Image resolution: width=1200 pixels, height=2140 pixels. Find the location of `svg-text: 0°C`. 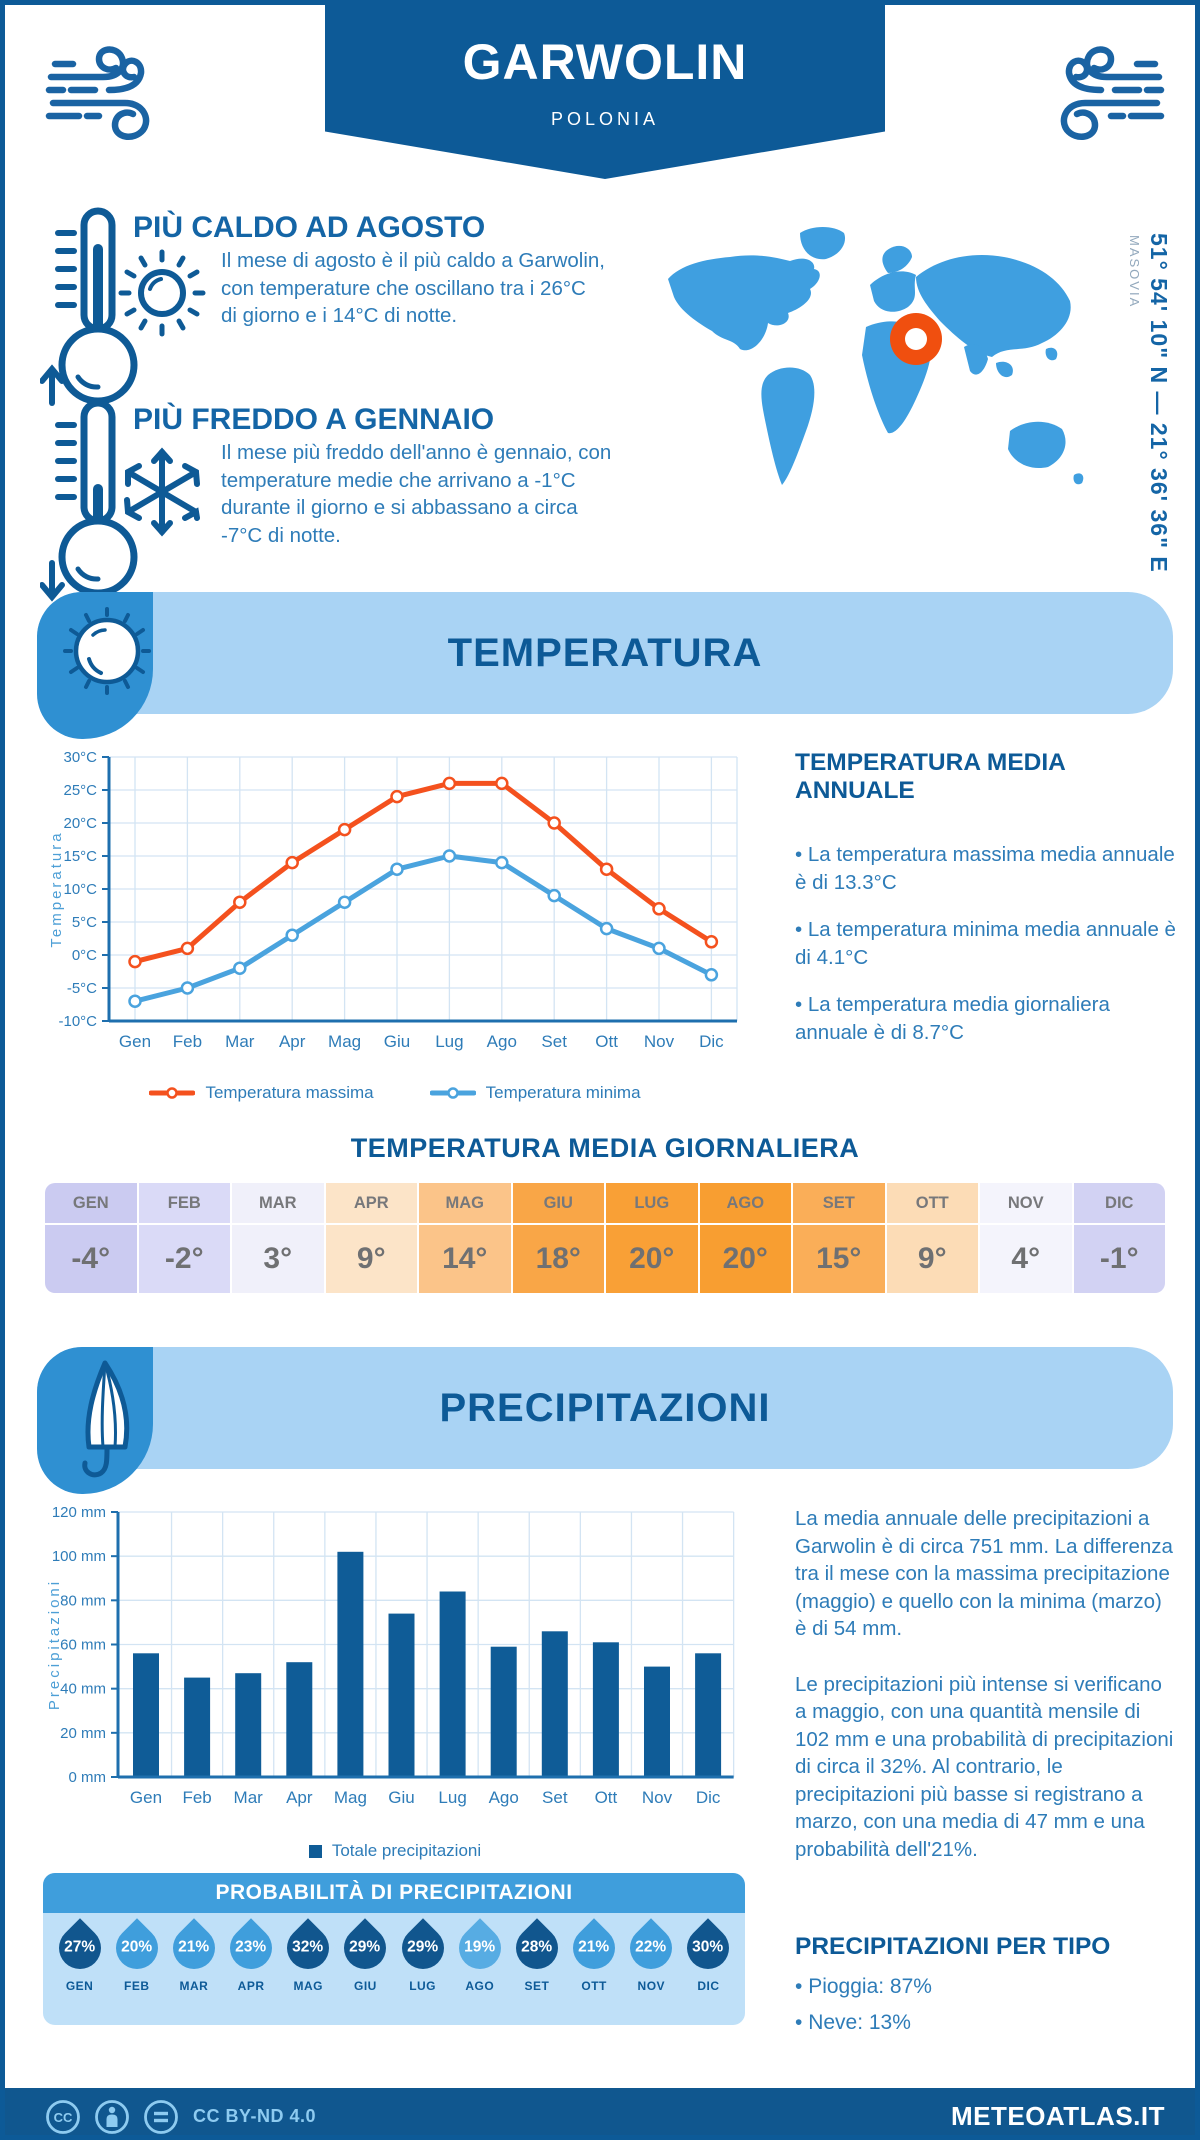

svg-text: 0°C is located at coordinates (84, 955).